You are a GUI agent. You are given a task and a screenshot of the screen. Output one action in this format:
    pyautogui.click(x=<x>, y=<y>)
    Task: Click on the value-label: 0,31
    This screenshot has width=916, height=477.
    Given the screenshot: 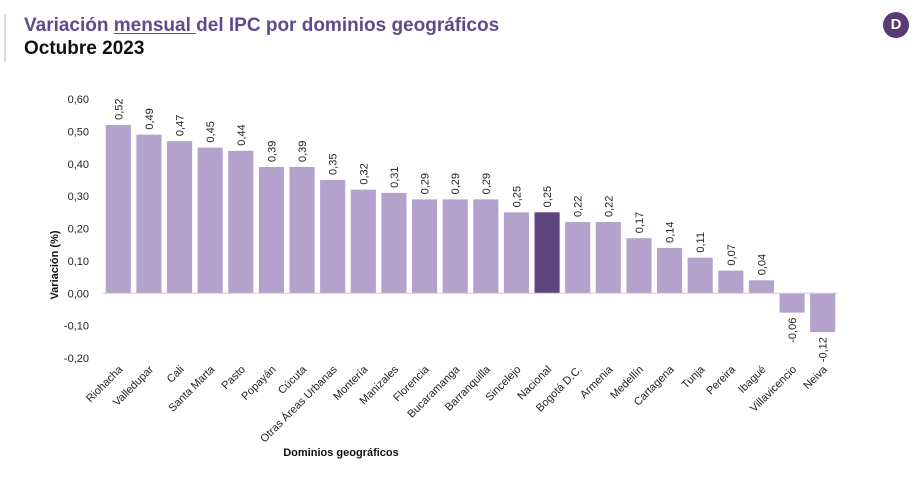 What is the action you would take?
    pyautogui.click(x=395, y=176)
    